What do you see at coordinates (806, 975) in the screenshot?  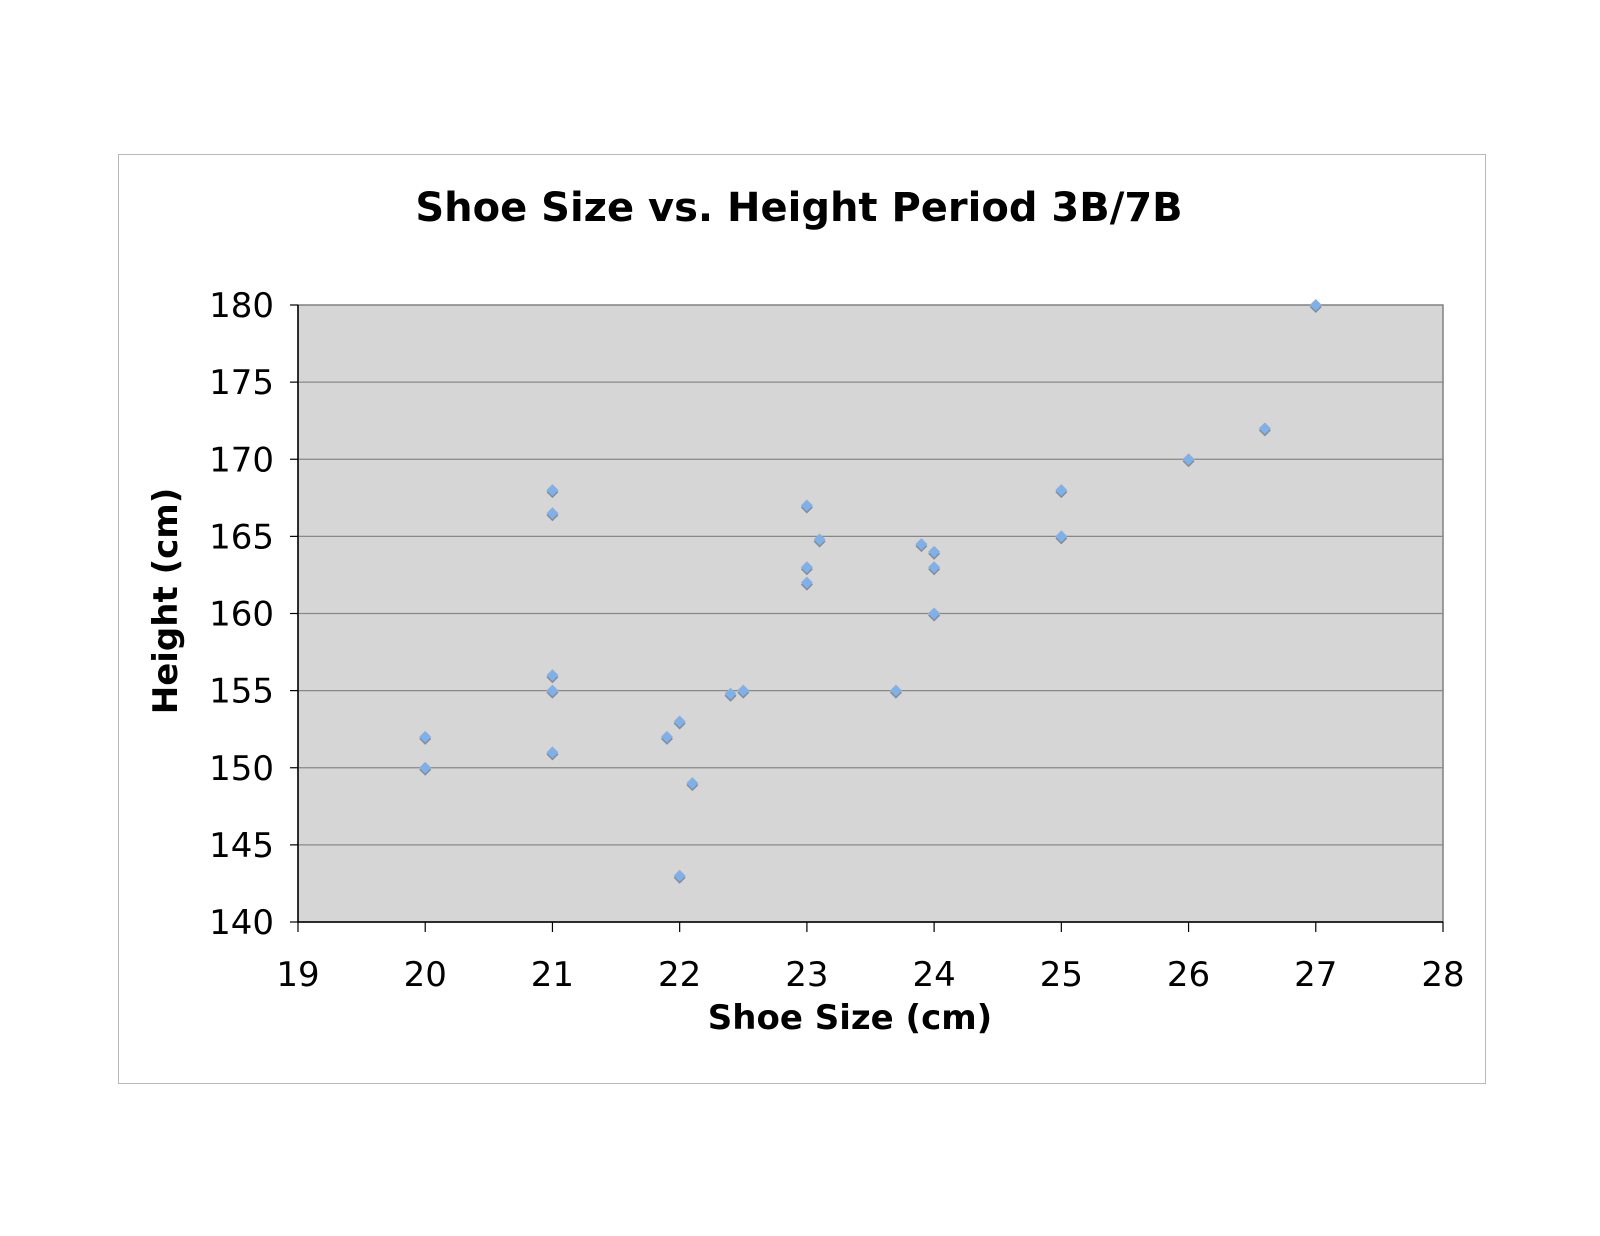 I see `x-tick-label: 23` at bounding box center [806, 975].